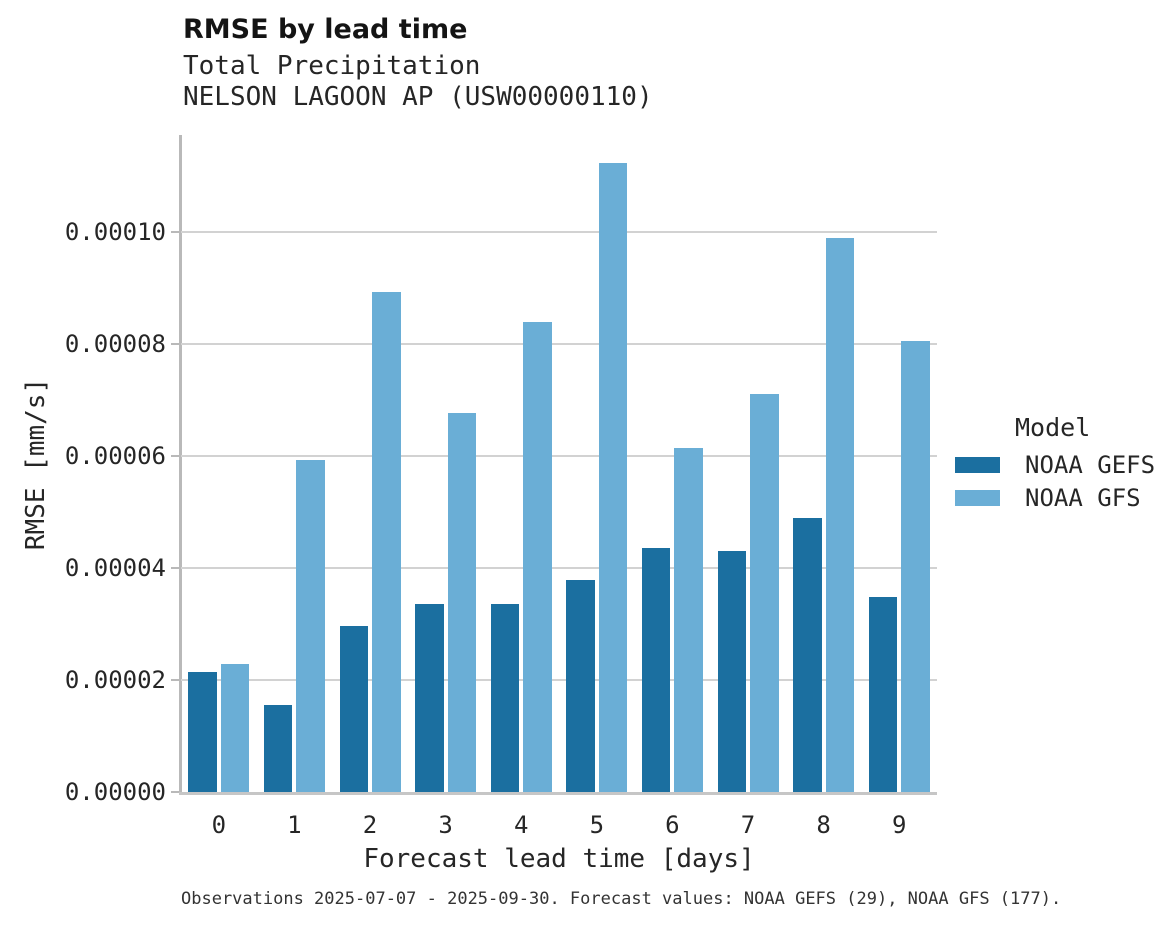 The width and height of the screenshot is (1175, 928). Describe the element at coordinates (559, 859) in the screenshot. I see `x-axis-title: Forecast lead time [days]` at that location.